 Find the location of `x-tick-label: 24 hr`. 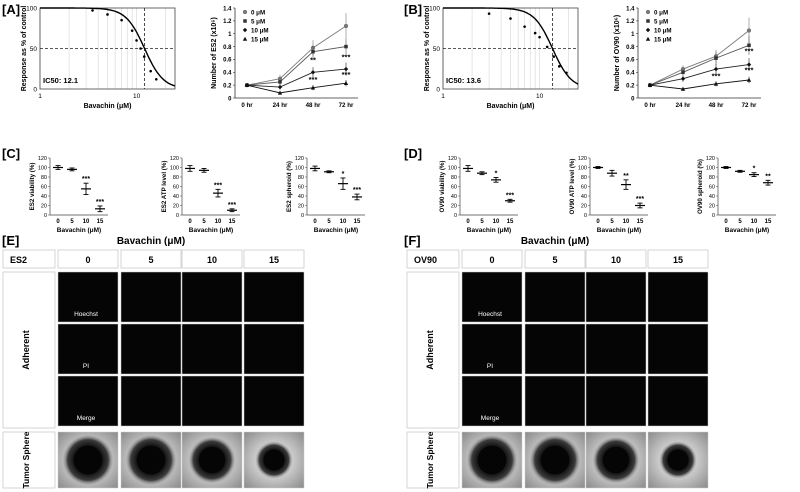

x-tick-label: 24 hr is located at coordinates (280, 105).